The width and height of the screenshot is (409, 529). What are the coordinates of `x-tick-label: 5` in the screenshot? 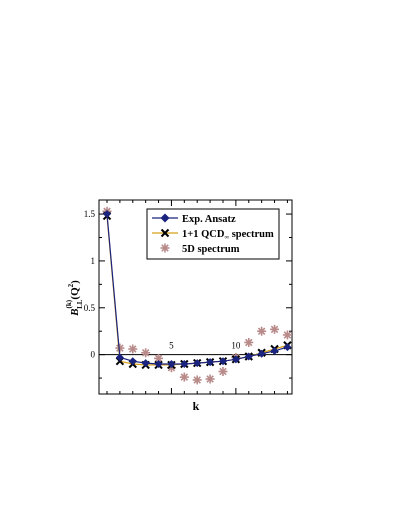 It's located at (171, 346).